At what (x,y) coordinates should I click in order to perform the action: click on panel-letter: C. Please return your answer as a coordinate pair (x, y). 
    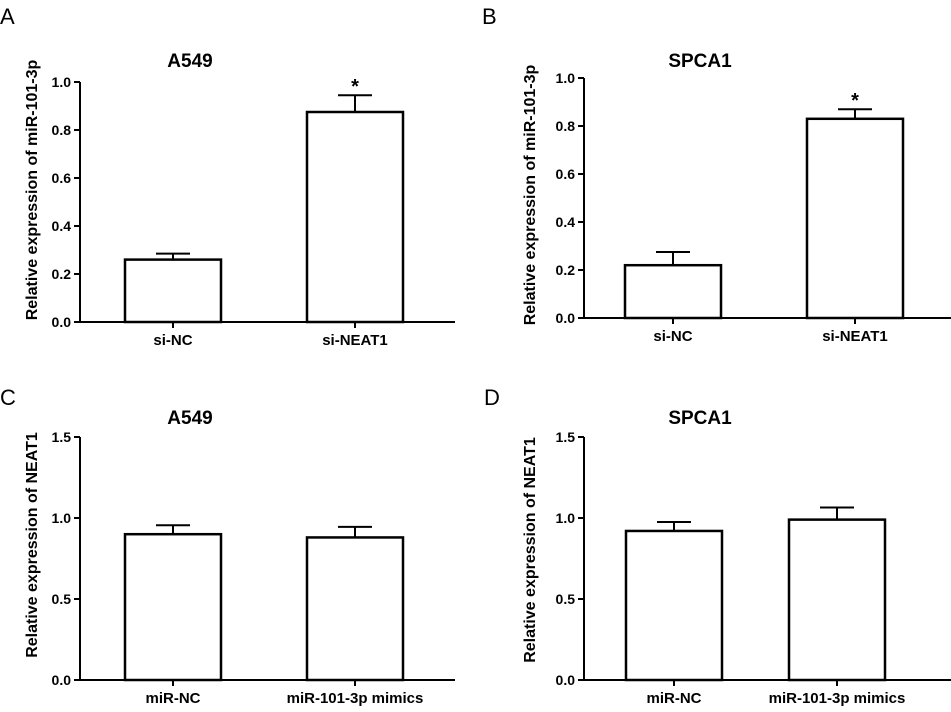
    Looking at the image, I should click on (8, 397).